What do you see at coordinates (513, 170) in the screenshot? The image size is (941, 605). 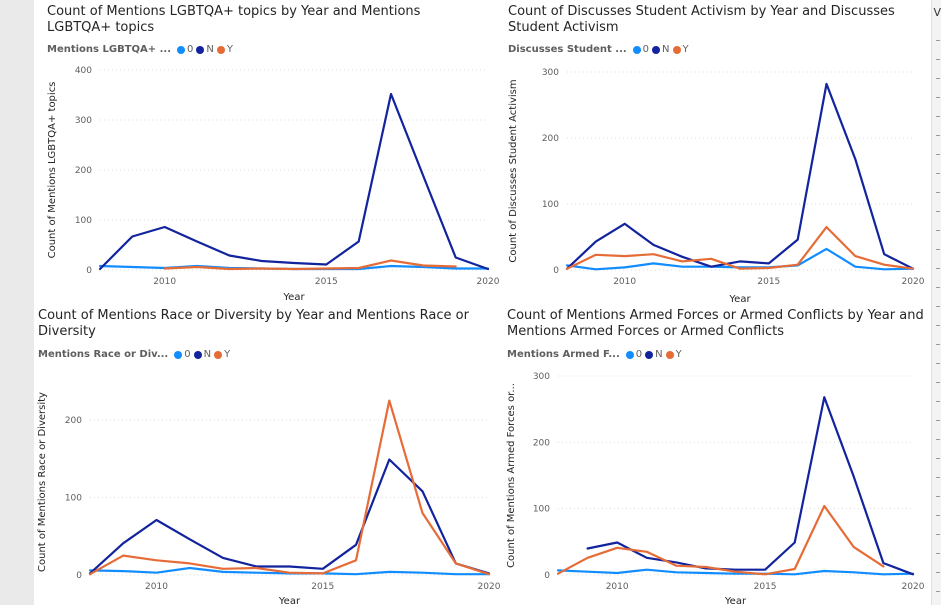 I see `y-axis-title: Count of Discusses Student Activism` at bounding box center [513, 170].